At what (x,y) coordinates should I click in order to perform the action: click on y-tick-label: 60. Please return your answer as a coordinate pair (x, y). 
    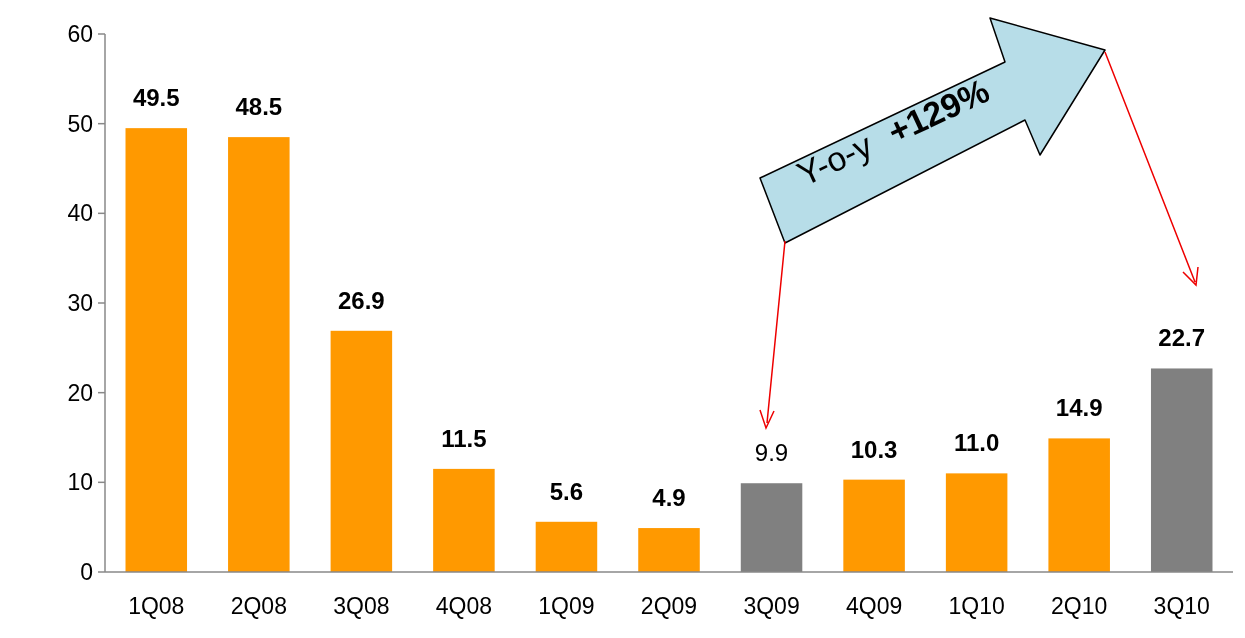
    Looking at the image, I should click on (80, 34).